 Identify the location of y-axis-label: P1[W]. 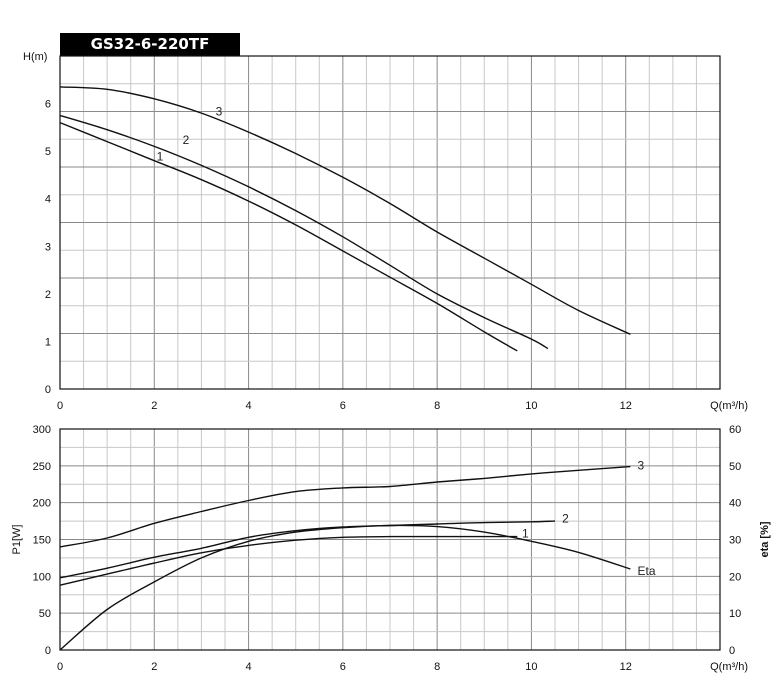
(17, 540).